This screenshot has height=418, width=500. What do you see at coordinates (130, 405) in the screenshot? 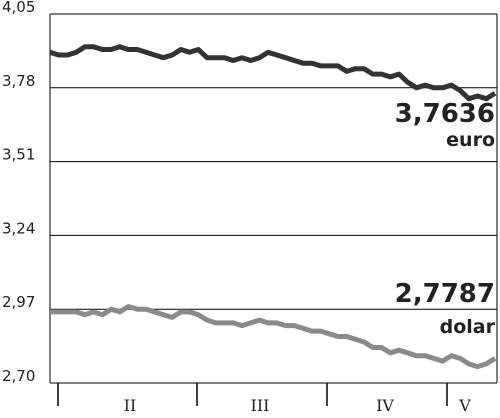
I see `x-tick-label: II` at bounding box center [130, 405].